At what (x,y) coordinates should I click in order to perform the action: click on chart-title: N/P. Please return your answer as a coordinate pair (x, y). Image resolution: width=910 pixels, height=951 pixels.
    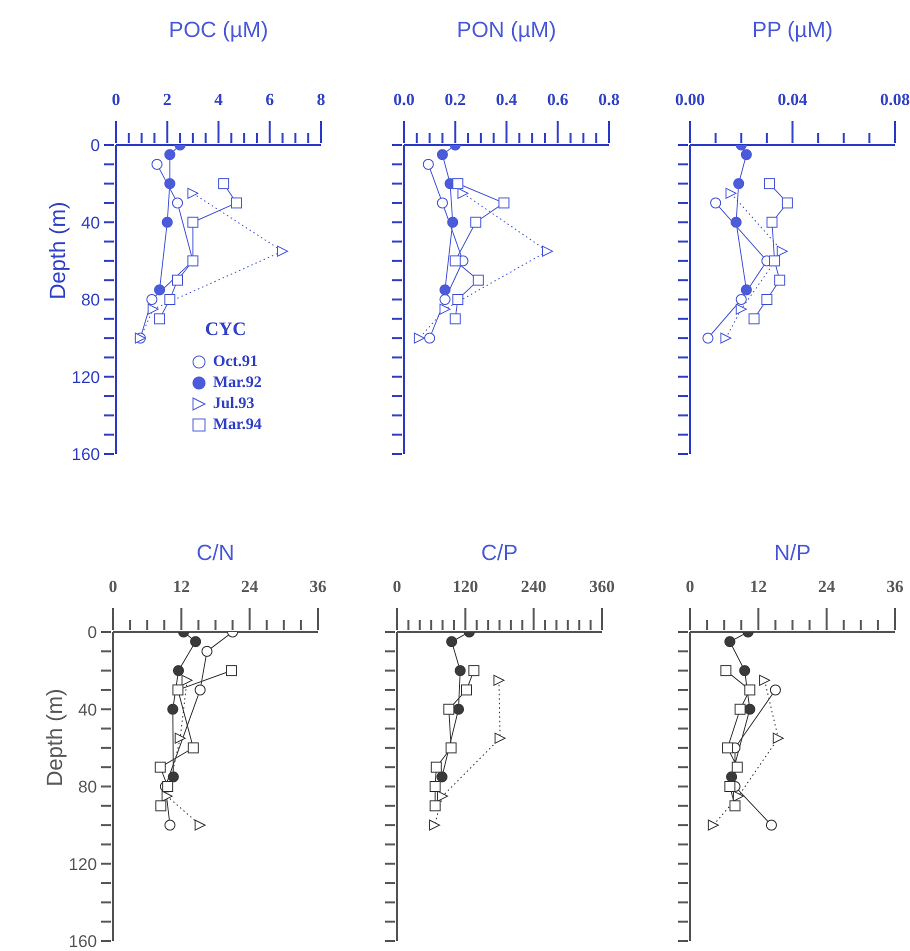
    Looking at the image, I should click on (792, 553).